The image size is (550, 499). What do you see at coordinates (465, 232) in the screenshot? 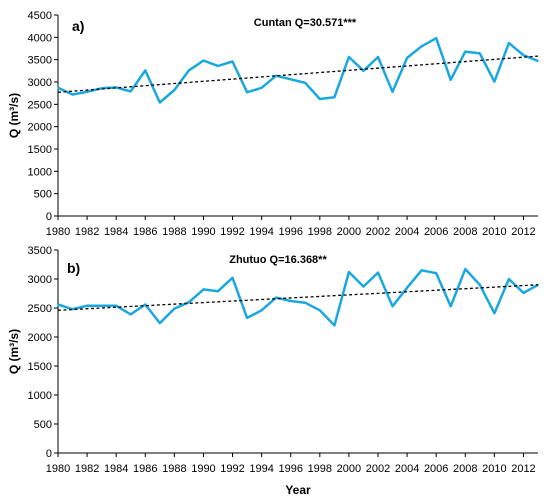
I see `x-tick-label: 2008` at bounding box center [465, 232].